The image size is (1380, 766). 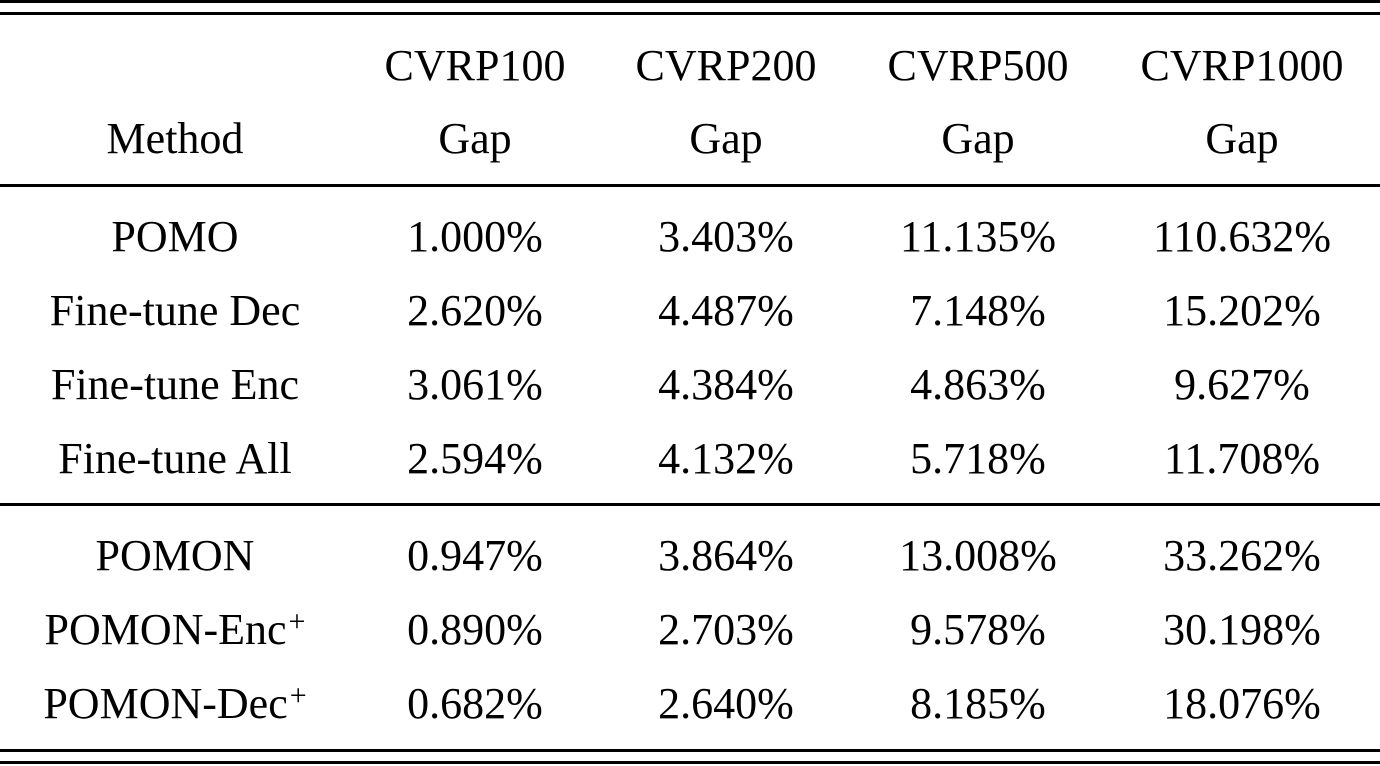 I want to click on method-name: POMON-Dec, so click(x=165, y=703).